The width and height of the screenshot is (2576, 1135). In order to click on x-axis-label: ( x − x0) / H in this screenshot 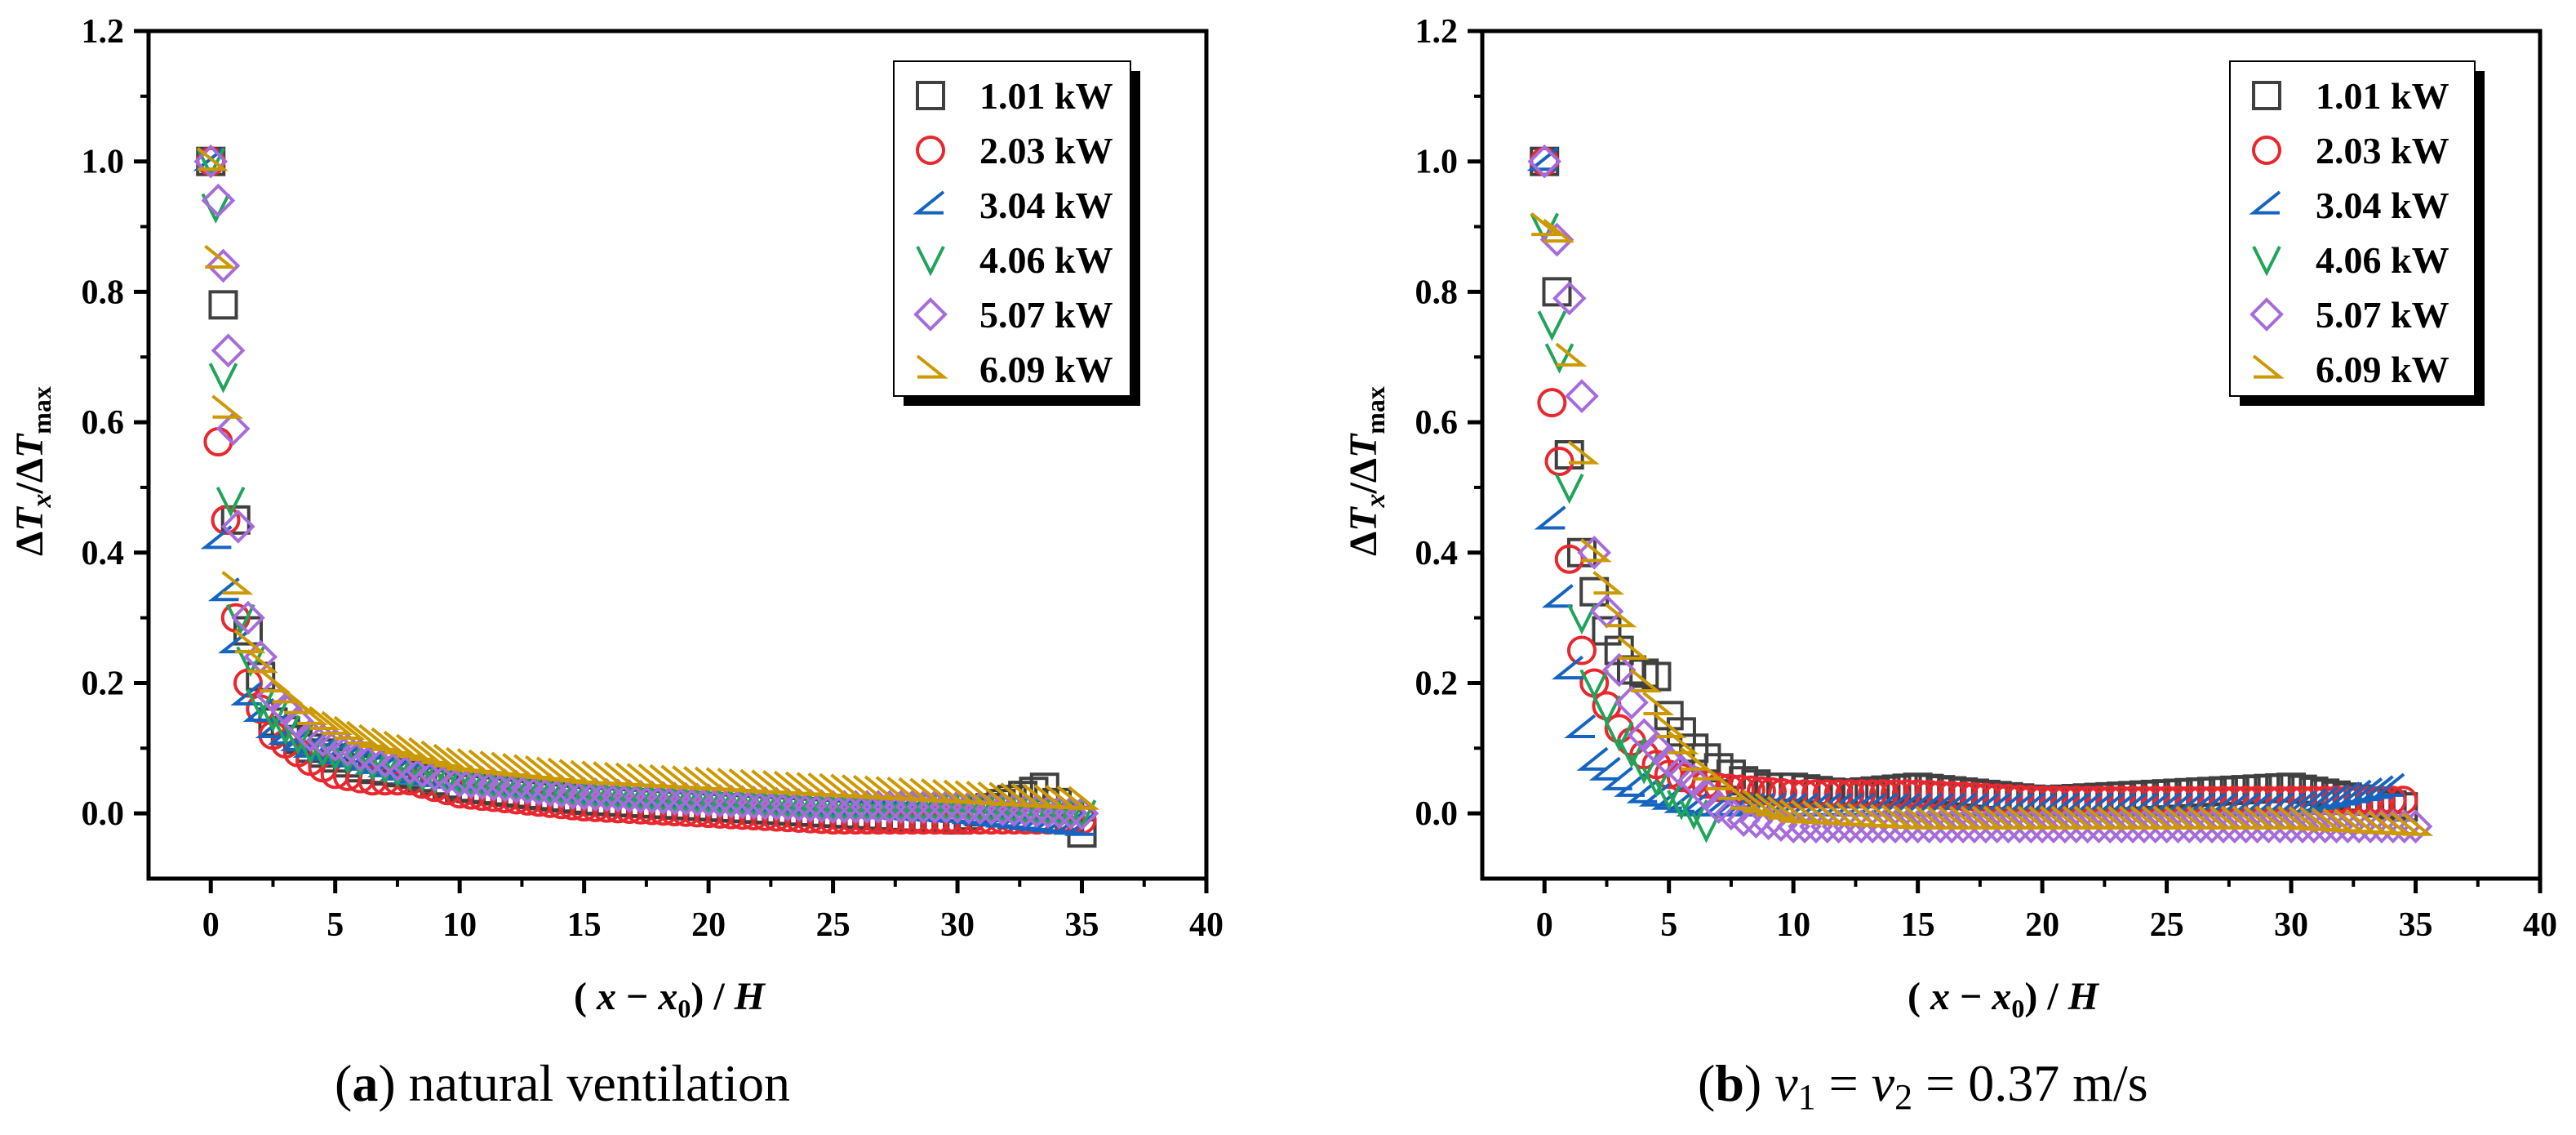, I will do `click(2004, 999)`.